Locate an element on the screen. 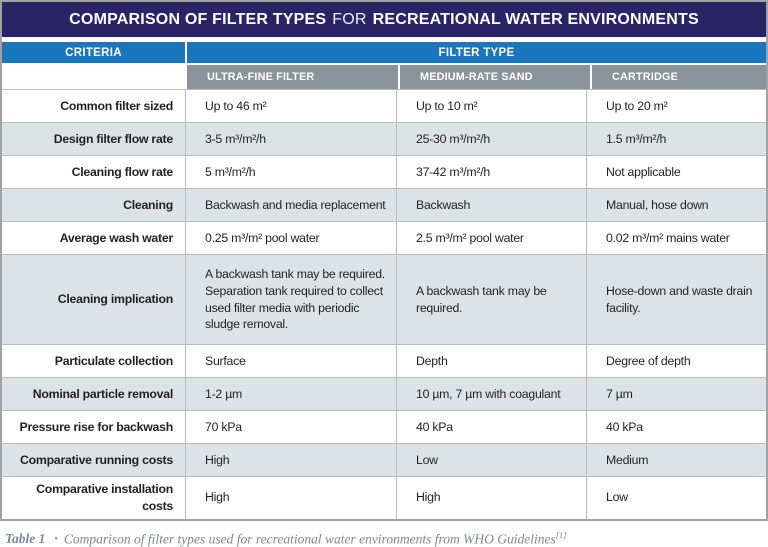 Image resolution: width=768 pixels, height=547 pixels. ultra-fine-value: Surface is located at coordinates (290, 361).